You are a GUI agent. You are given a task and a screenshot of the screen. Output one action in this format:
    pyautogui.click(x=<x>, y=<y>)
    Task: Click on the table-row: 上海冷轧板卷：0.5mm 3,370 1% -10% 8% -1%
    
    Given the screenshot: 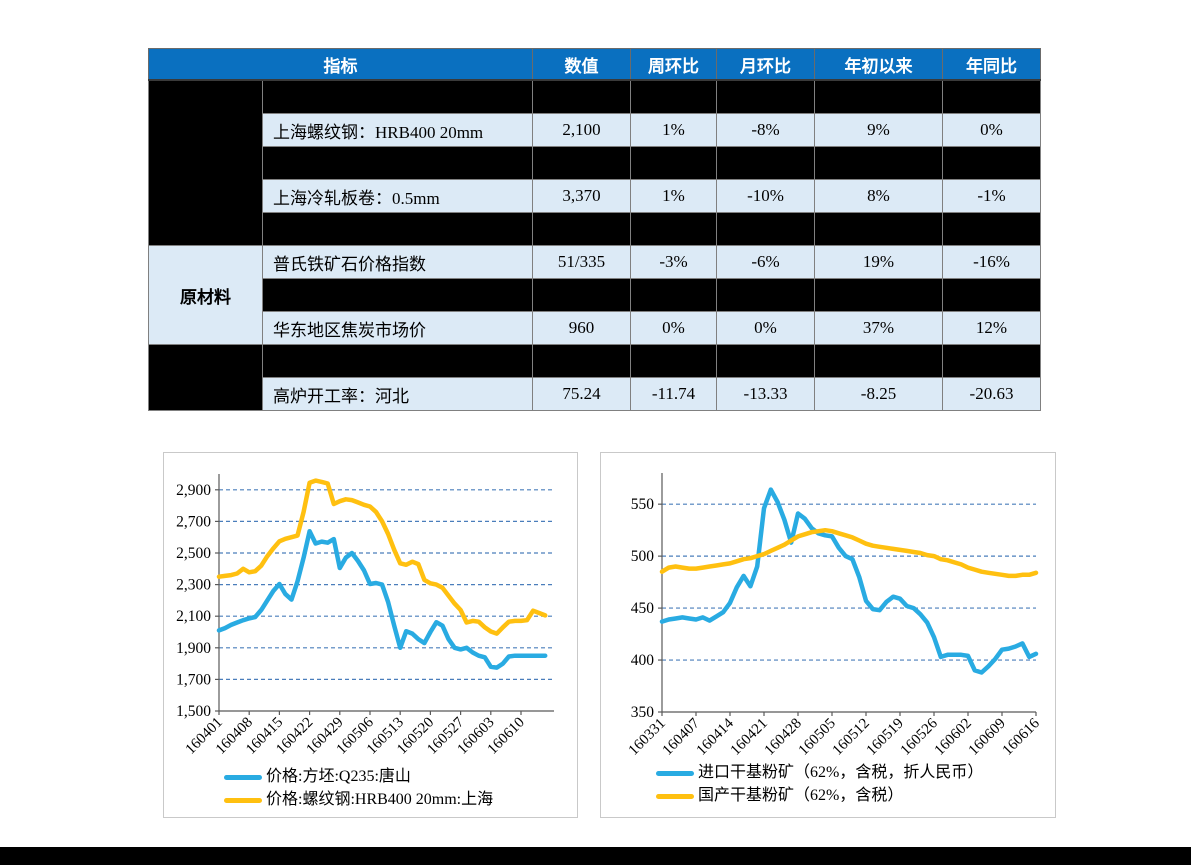 What is the action you would take?
    pyautogui.click(x=595, y=196)
    